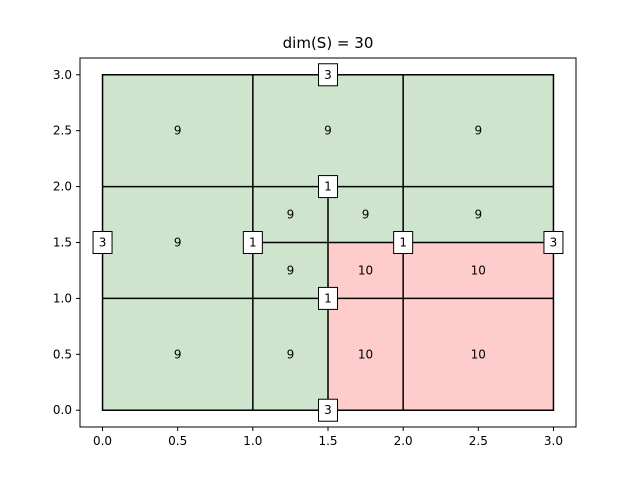  Describe the element at coordinates (252, 441) in the screenshot. I see `x-tick-label: 1.0` at that location.